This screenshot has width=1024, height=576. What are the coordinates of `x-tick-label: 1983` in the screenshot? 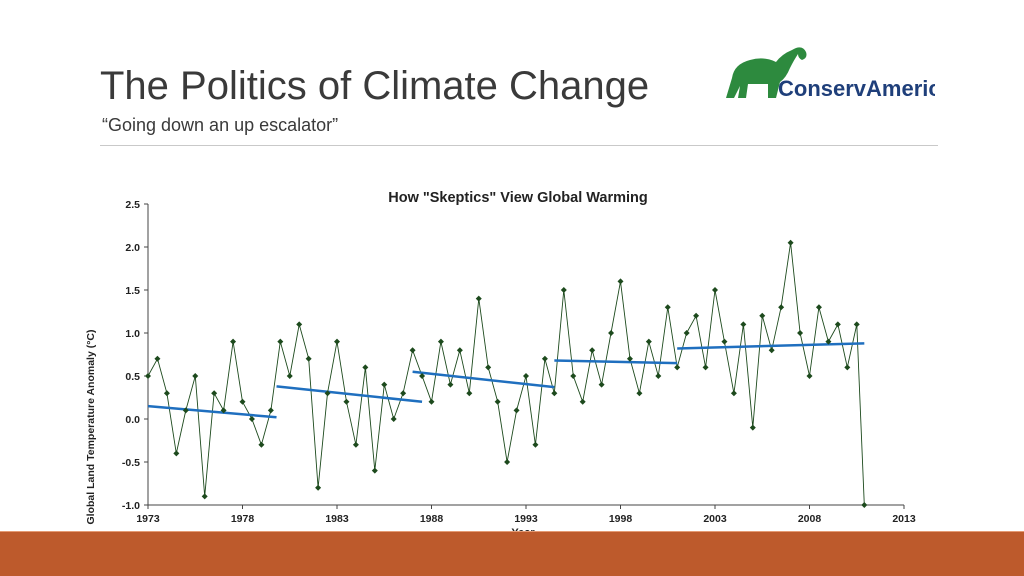 It's located at (337, 519).